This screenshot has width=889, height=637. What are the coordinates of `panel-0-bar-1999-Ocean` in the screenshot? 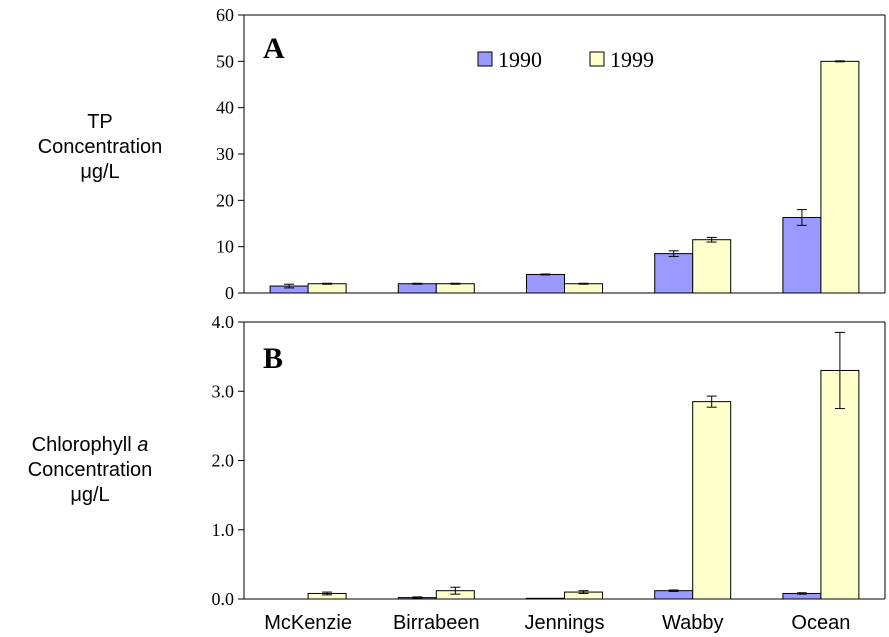 It's located at (840, 177).